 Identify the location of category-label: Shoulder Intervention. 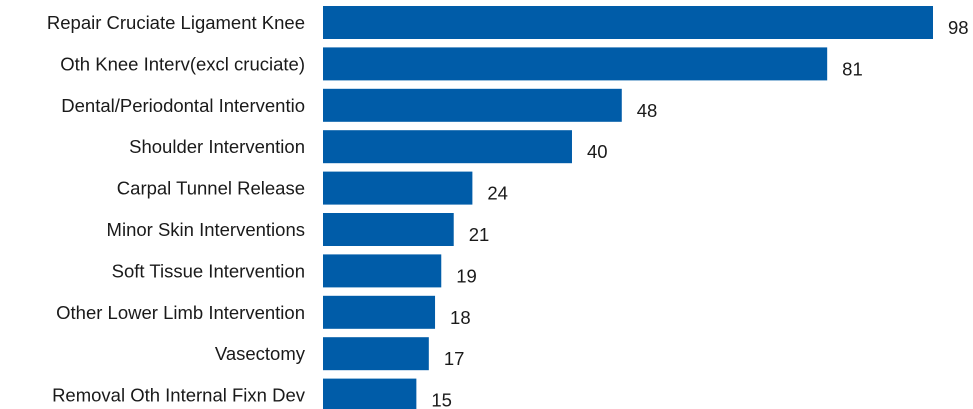
(217, 146).